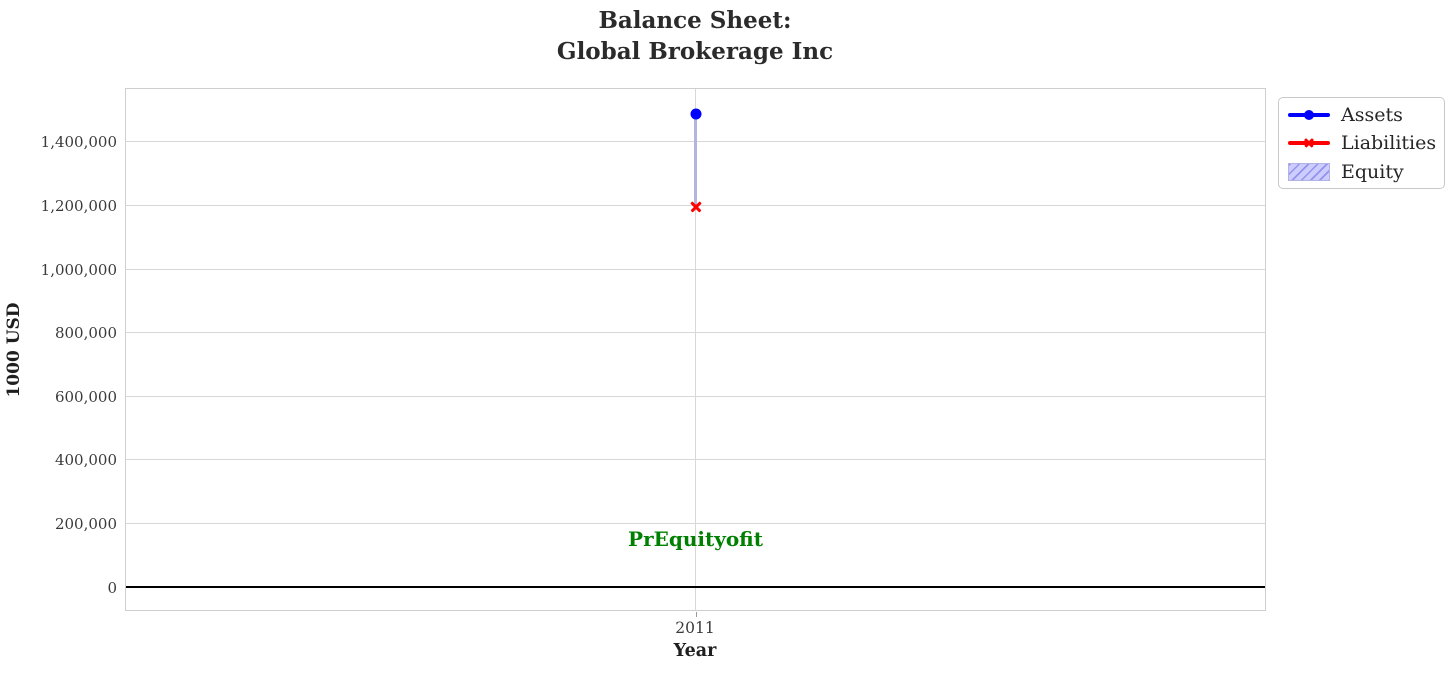 The height and width of the screenshot is (673, 1453). What do you see at coordinates (695, 20) in the screenshot?
I see `chart-title-line1: Balance Sheet:` at bounding box center [695, 20].